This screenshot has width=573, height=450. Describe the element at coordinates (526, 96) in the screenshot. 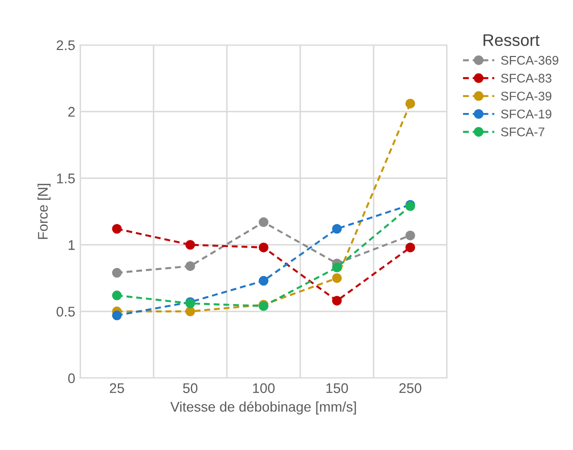

I see `legend-label: SFCA-39` at that location.